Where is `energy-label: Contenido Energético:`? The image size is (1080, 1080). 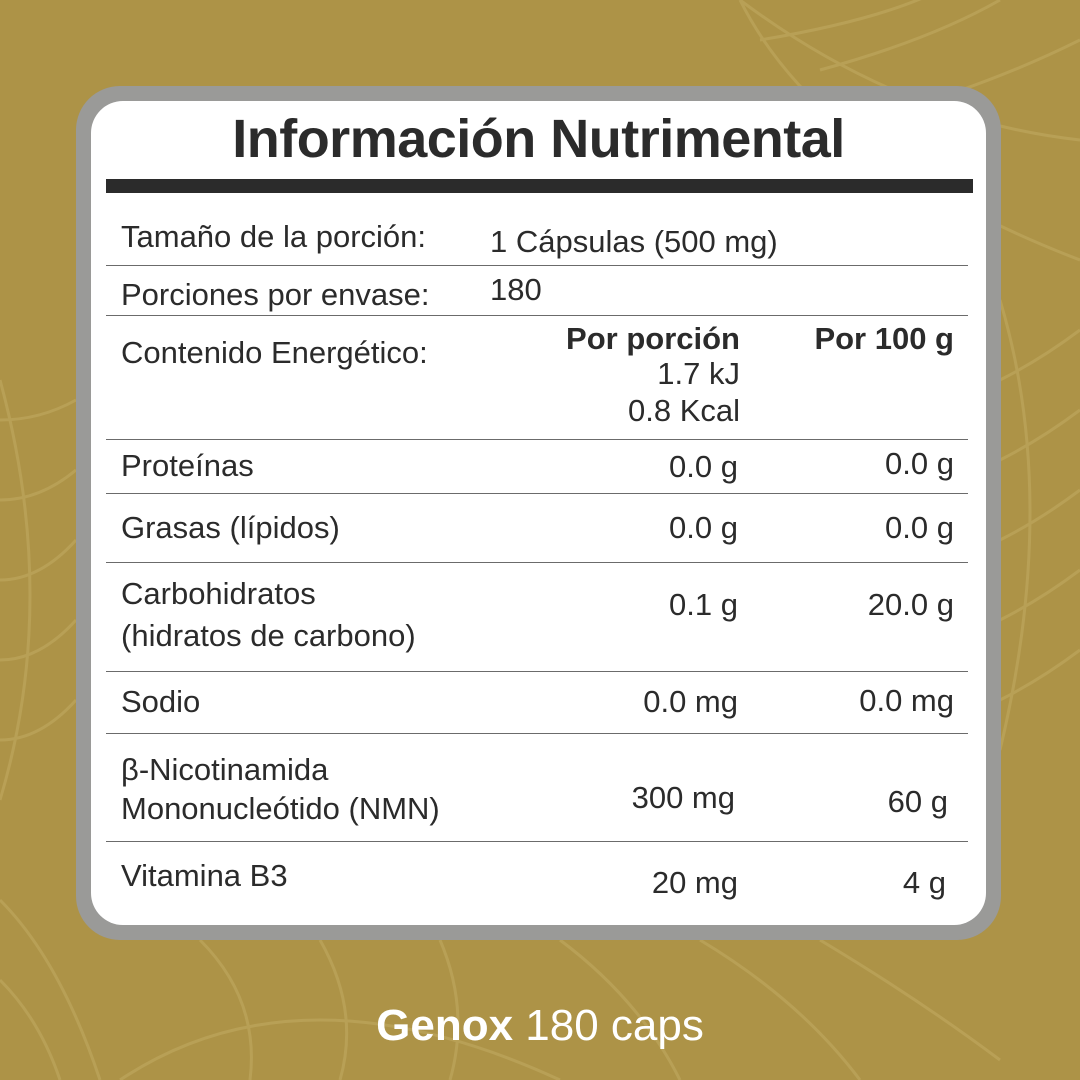 energy-label: Contenido Energético: is located at coordinates (274, 352).